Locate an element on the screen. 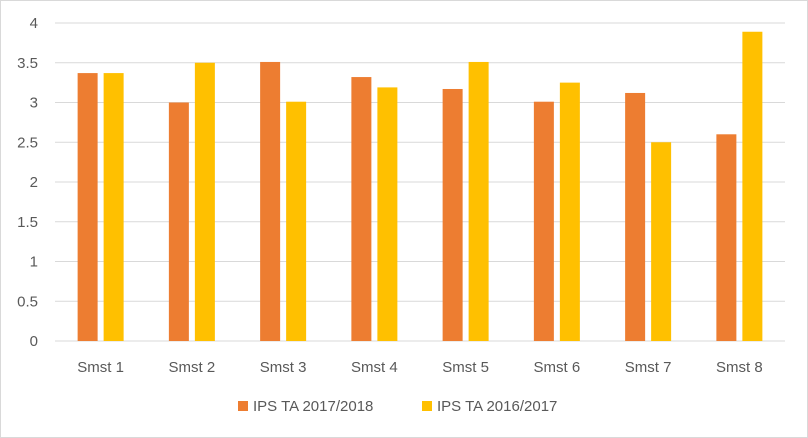 The height and width of the screenshot is (438, 808). legend-label: IPS TA 2016/2017 is located at coordinates (497, 406).